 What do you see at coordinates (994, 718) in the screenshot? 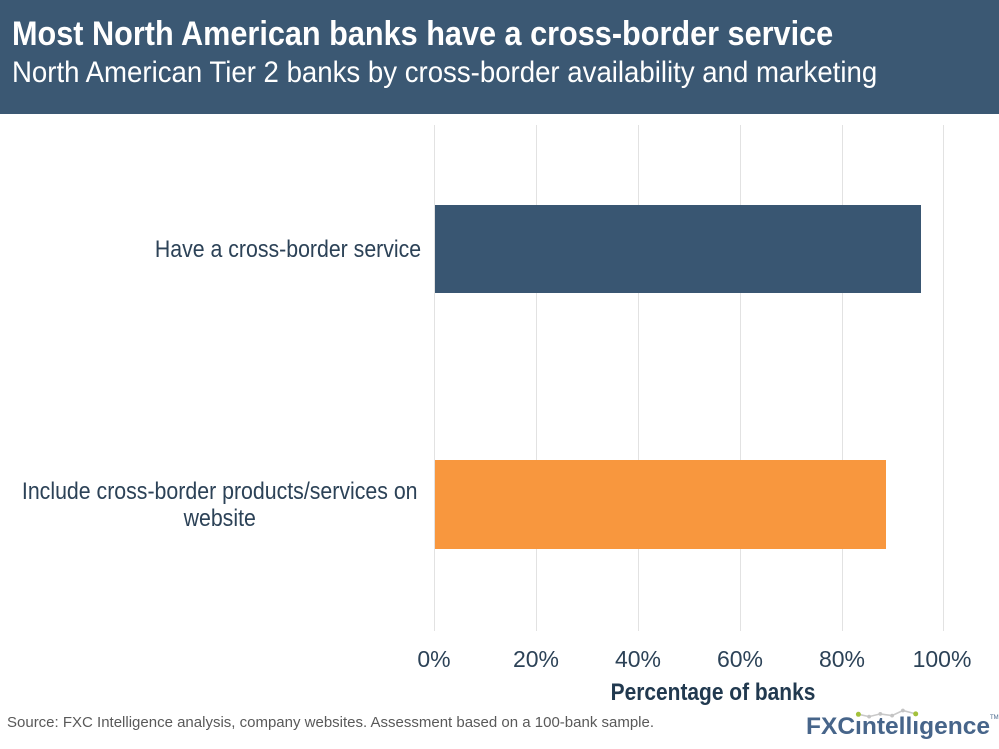
I see `svg-text: TM` at bounding box center [994, 718].